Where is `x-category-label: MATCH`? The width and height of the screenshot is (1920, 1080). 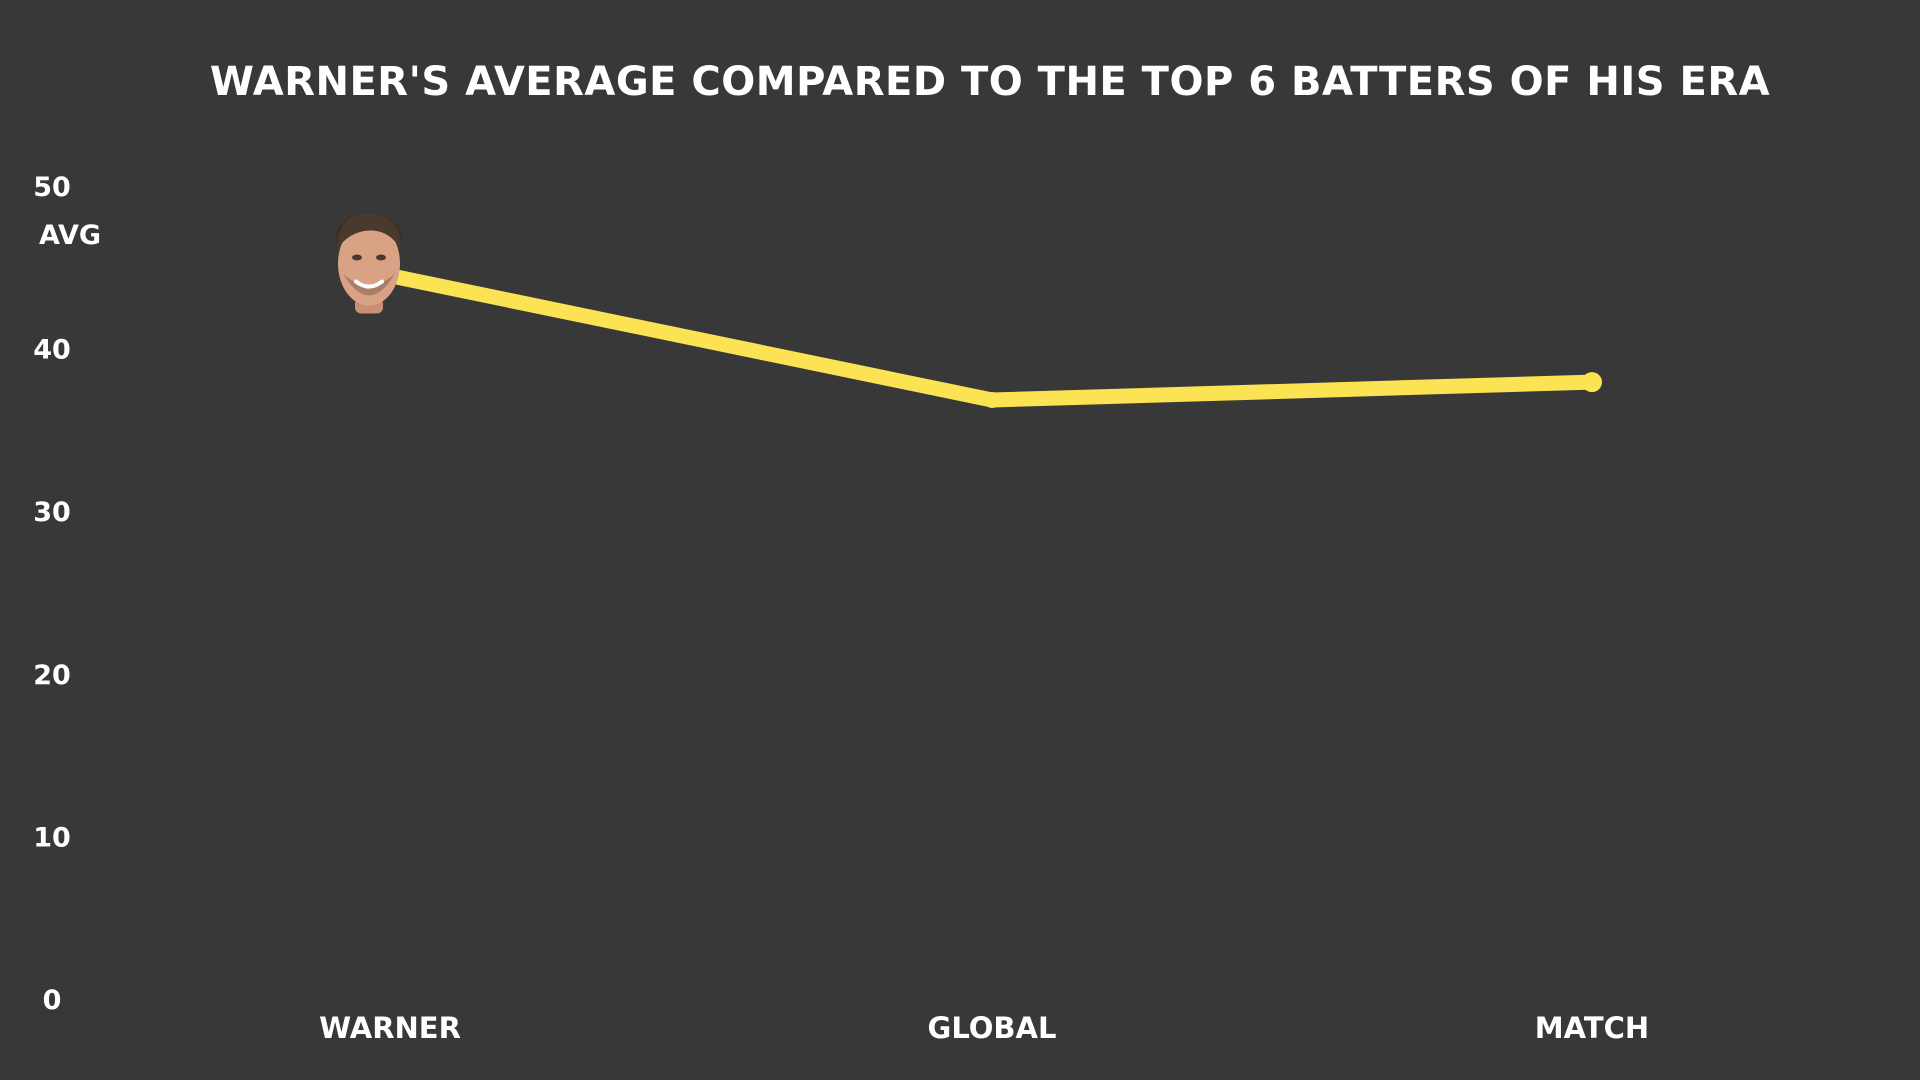 x-category-label: MATCH is located at coordinates (1592, 1028).